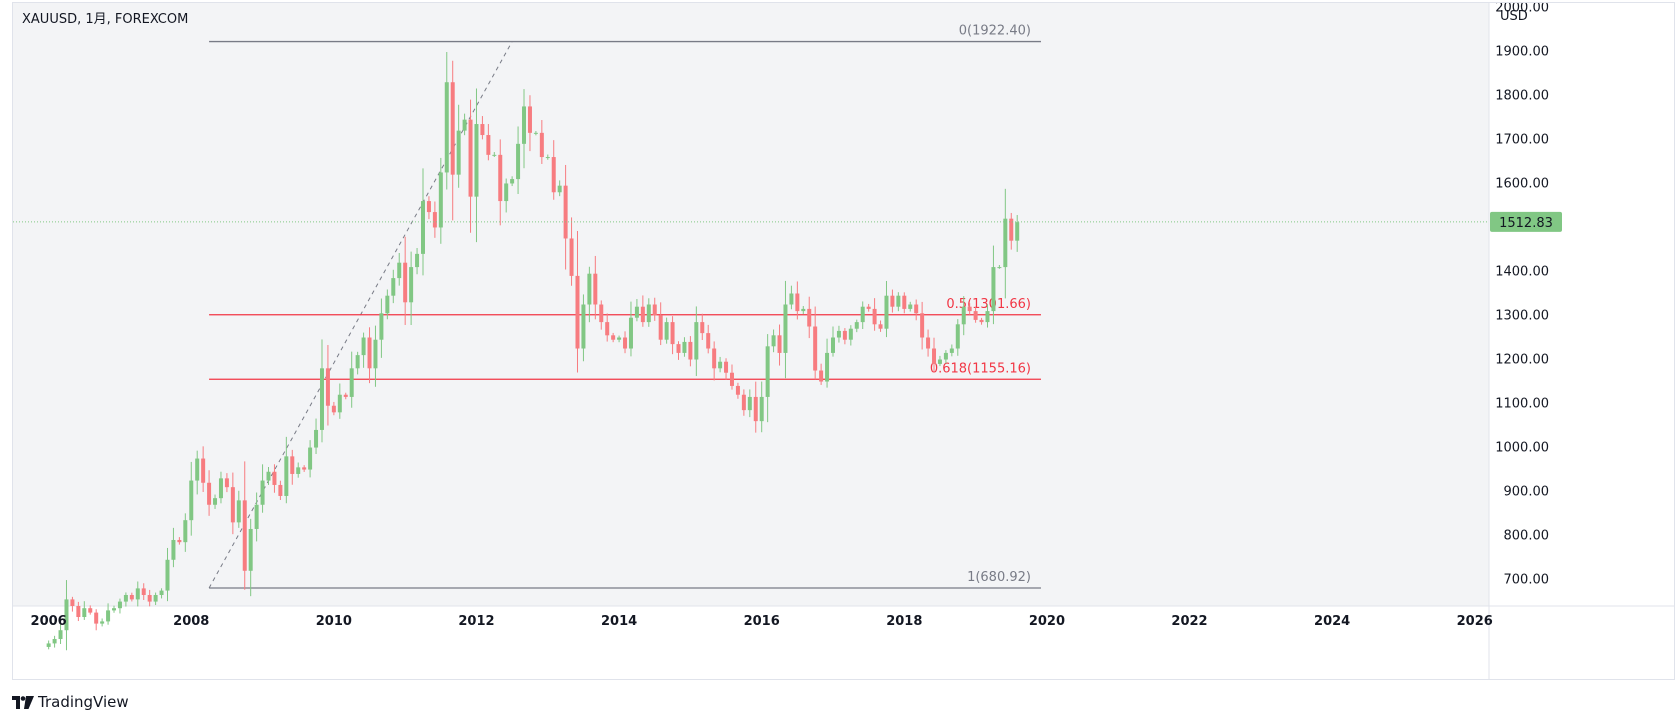 This screenshot has height=724, width=1677. I want to click on x-tick-label: 2006, so click(49, 621).